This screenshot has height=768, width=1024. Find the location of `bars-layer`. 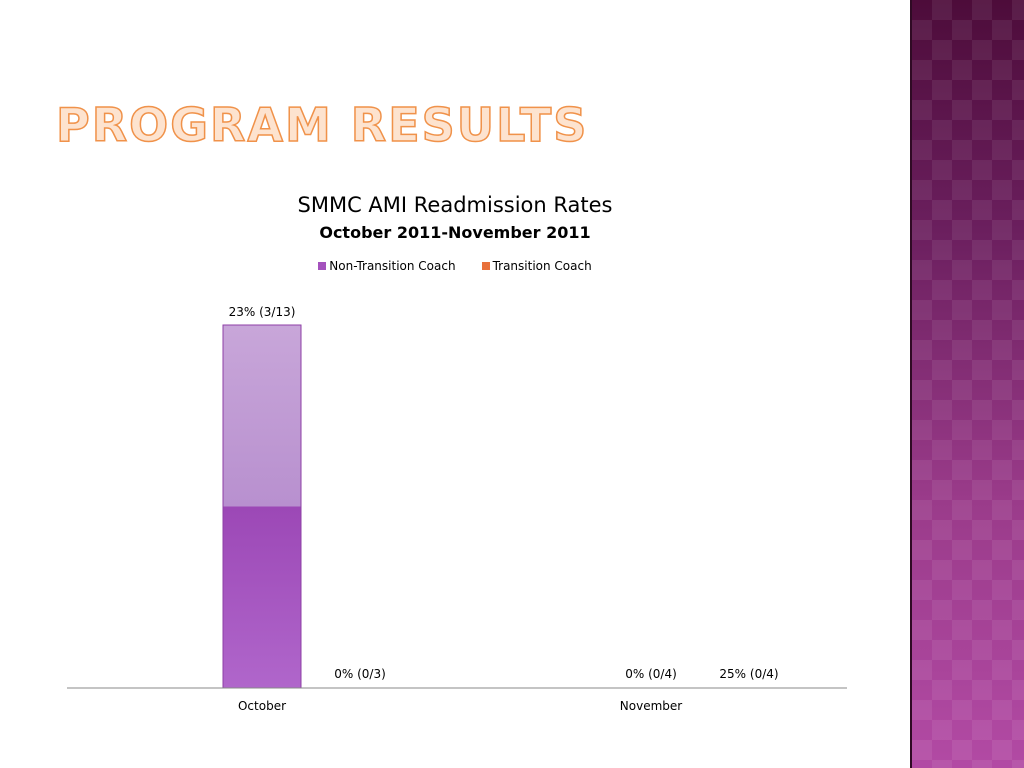

bars-layer is located at coordinates (262, 506).